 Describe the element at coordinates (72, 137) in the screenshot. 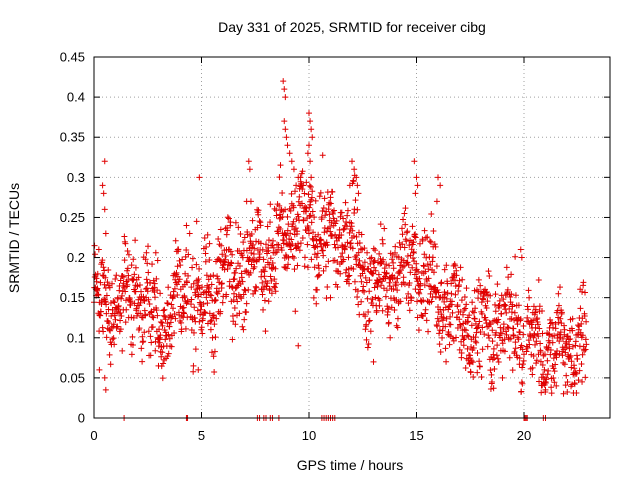

I see `y-tick-label: 0.35` at that location.